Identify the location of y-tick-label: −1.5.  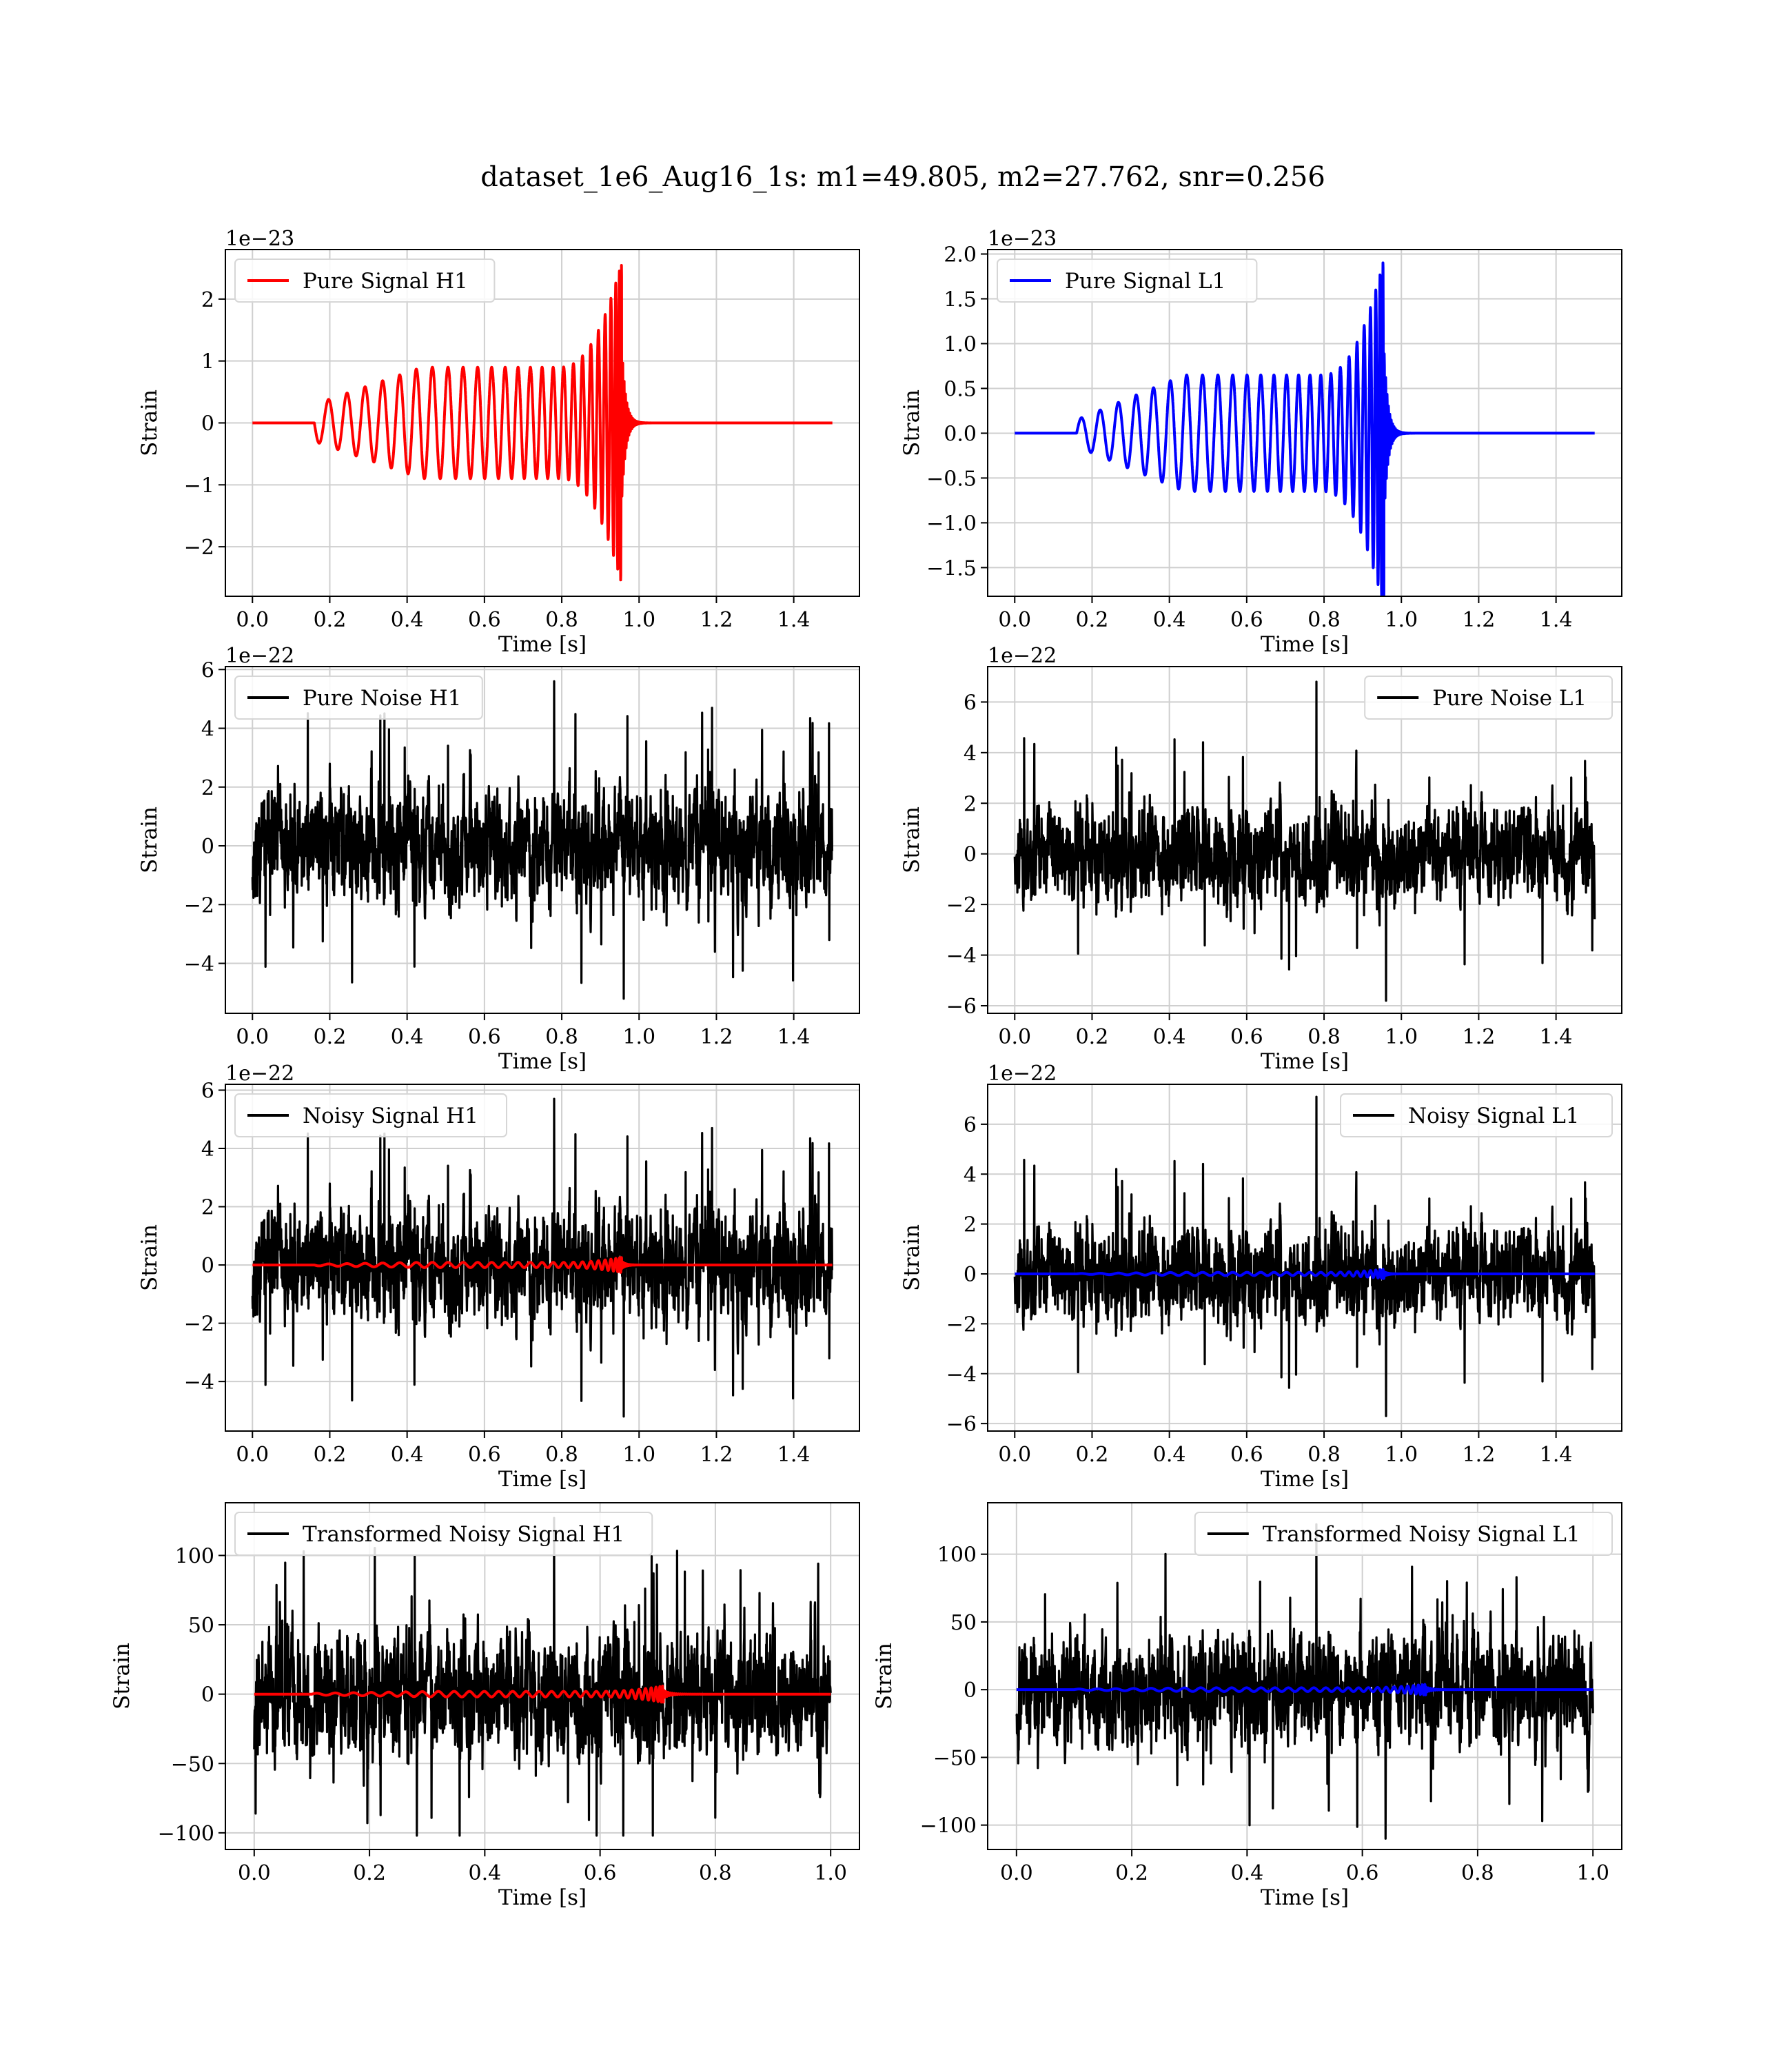
(951, 568).